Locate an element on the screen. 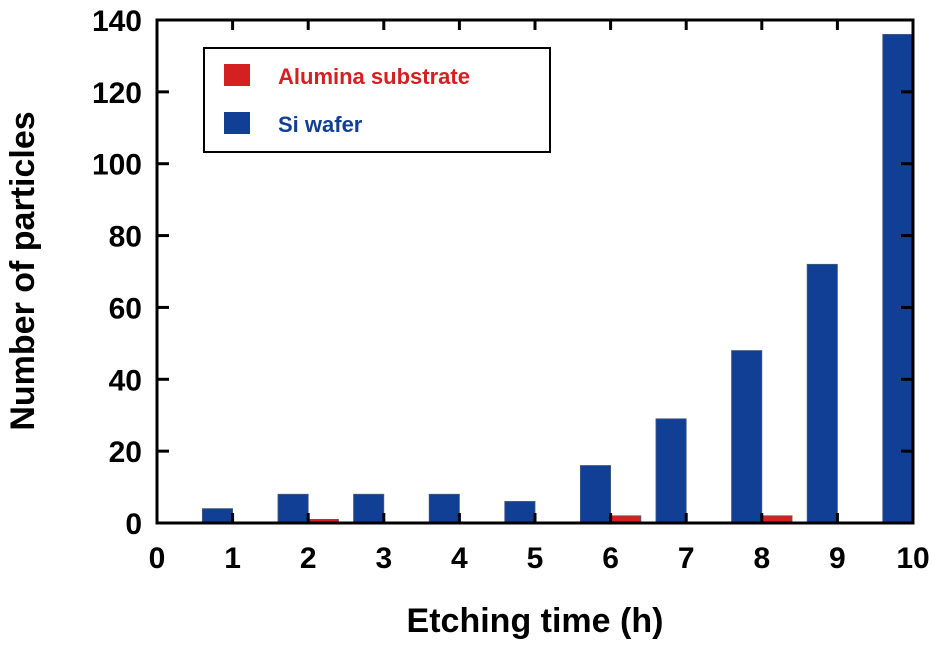 Image resolution: width=932 pixels, height=646 pixels. x-tick-label: 0 is located at coordinates (157, 558).